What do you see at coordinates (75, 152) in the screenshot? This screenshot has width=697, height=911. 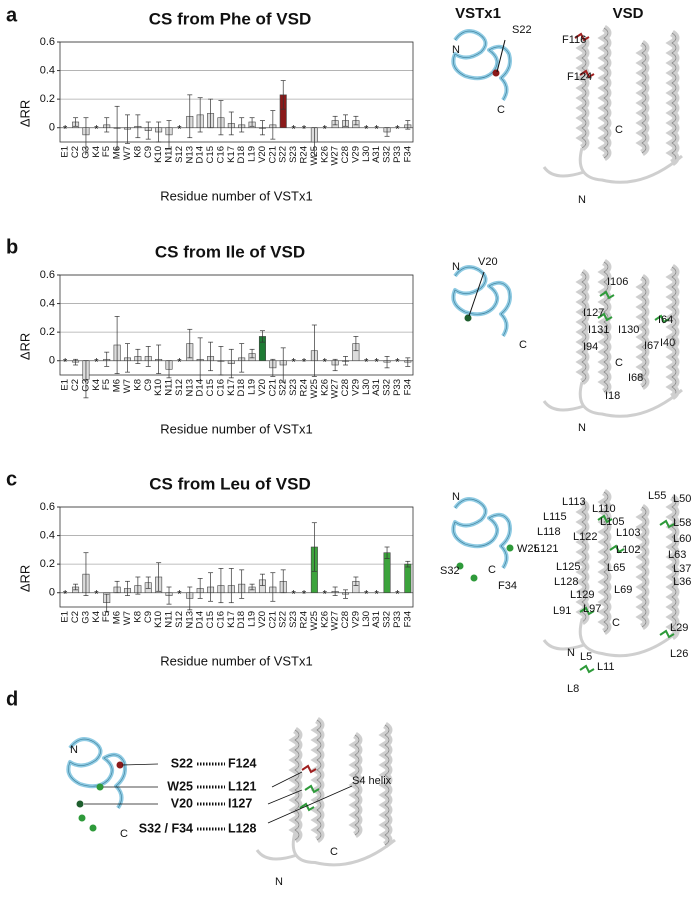 I see `x-tick-label: C2` at bounding box center [75, 152].